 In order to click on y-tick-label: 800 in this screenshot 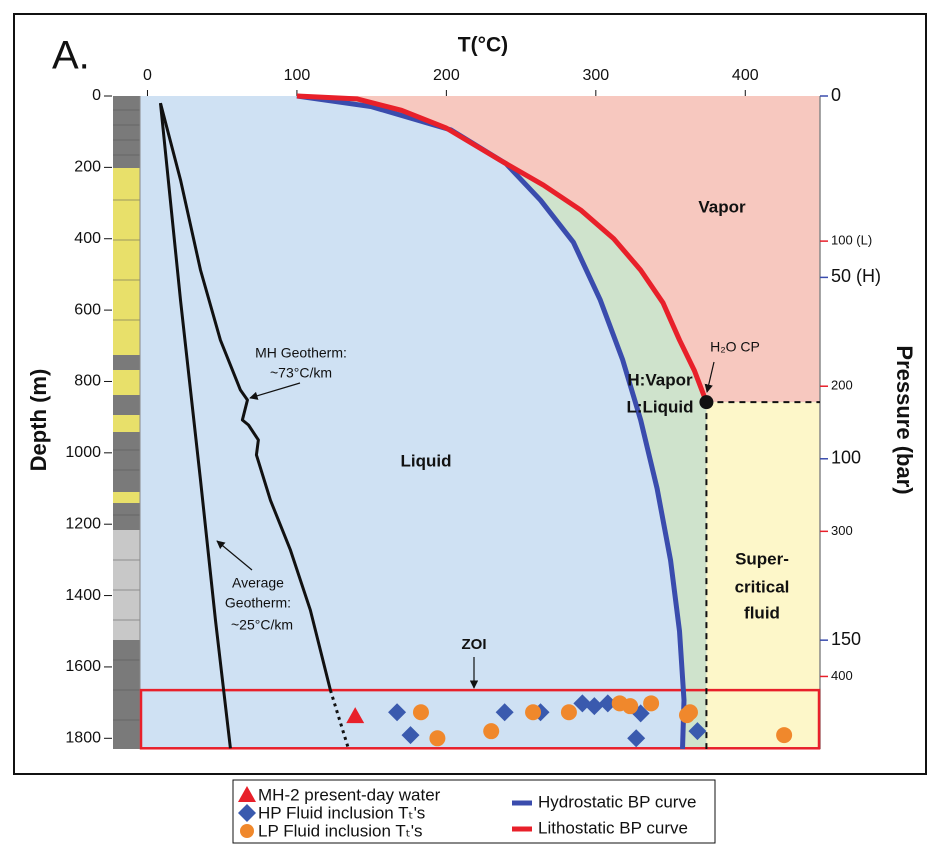, I will do `click(87, 381)`.